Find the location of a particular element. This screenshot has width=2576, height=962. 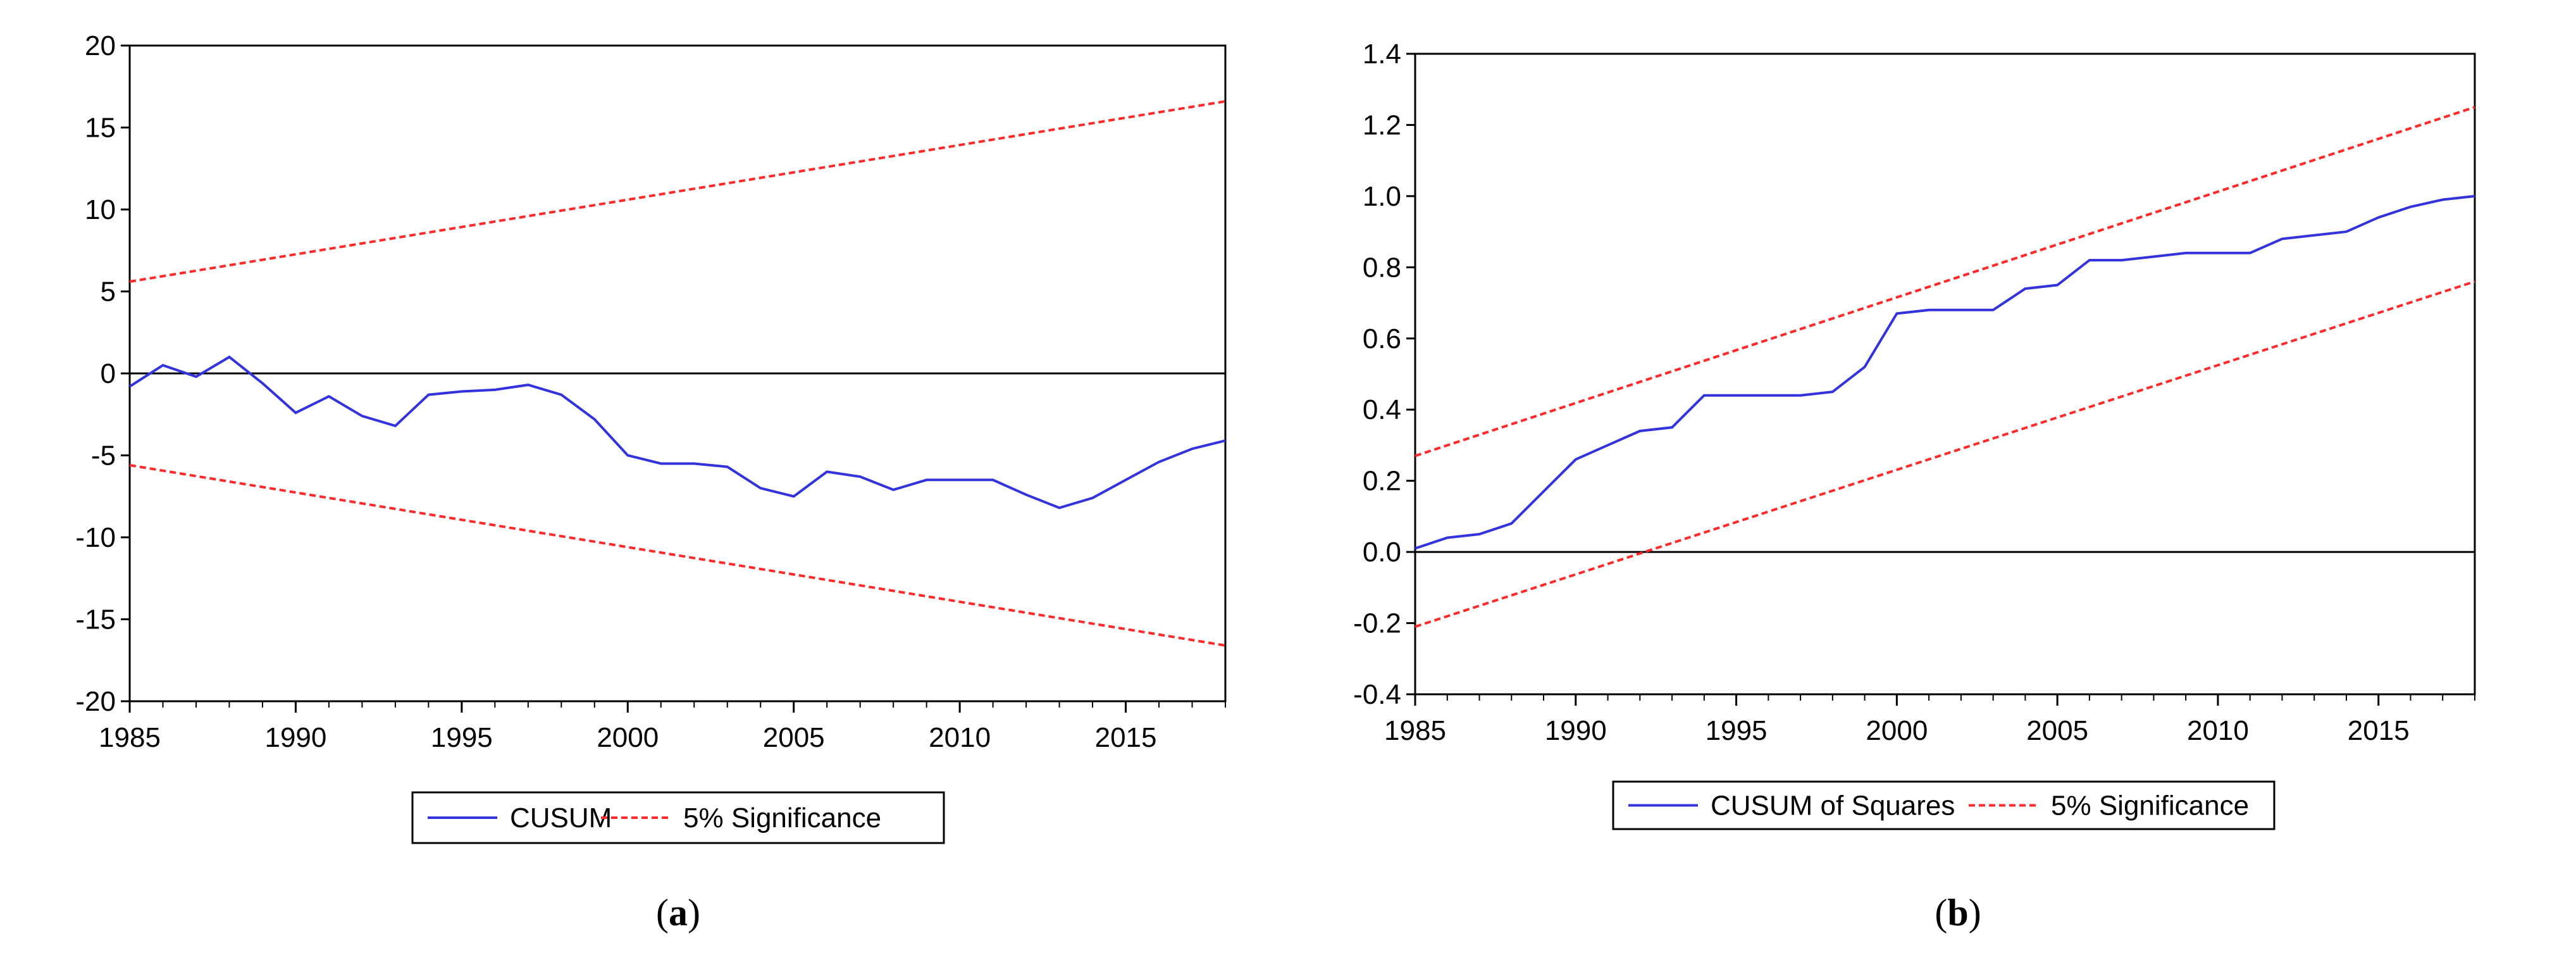

series-line is located at coordinates (677, 432).